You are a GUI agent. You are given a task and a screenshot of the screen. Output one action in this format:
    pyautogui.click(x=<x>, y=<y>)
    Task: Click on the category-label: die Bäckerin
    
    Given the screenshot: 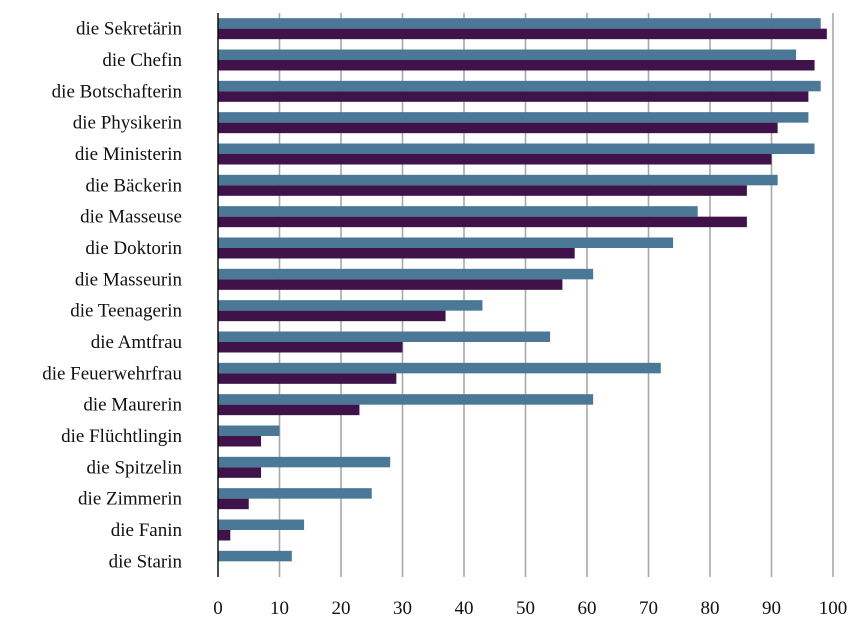 What is the action you would take?
    pyautogui.click(x=133, y=185)
    